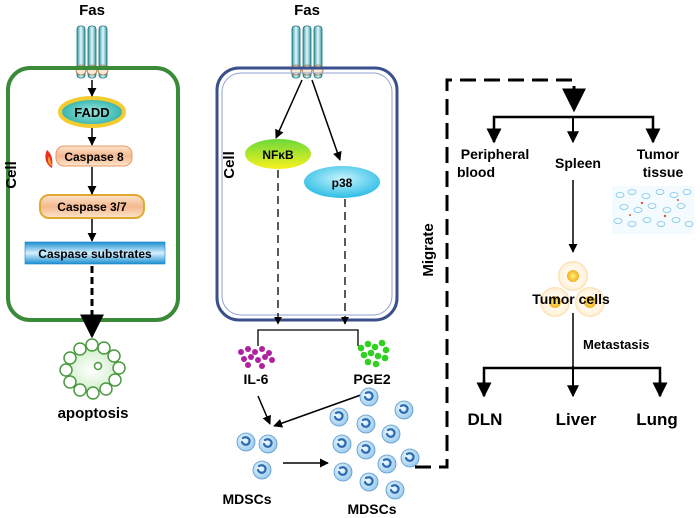 This screenshot has width=700, height=518. What do you see at coordinates (663, 172) in the screenshot?
I see `tumor-tissue-label-line2: tissue` at bounding box center [663, 172].